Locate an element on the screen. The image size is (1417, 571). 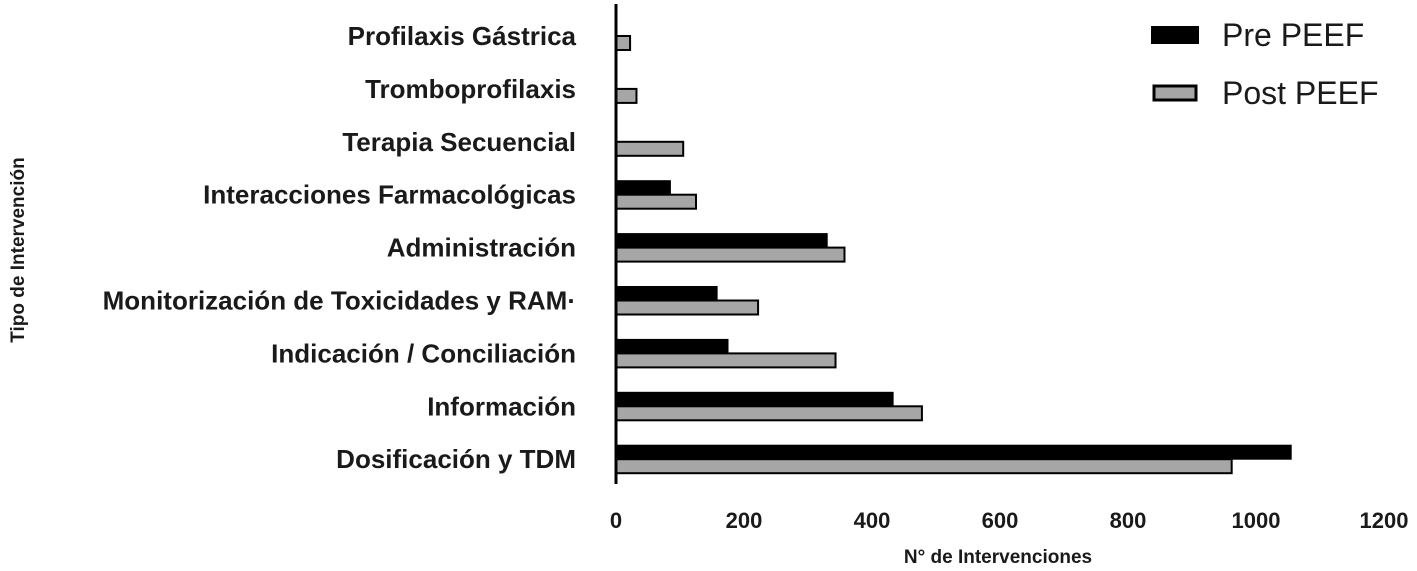
x-tick-label: 1200 is located at coordinates (1384, 520).